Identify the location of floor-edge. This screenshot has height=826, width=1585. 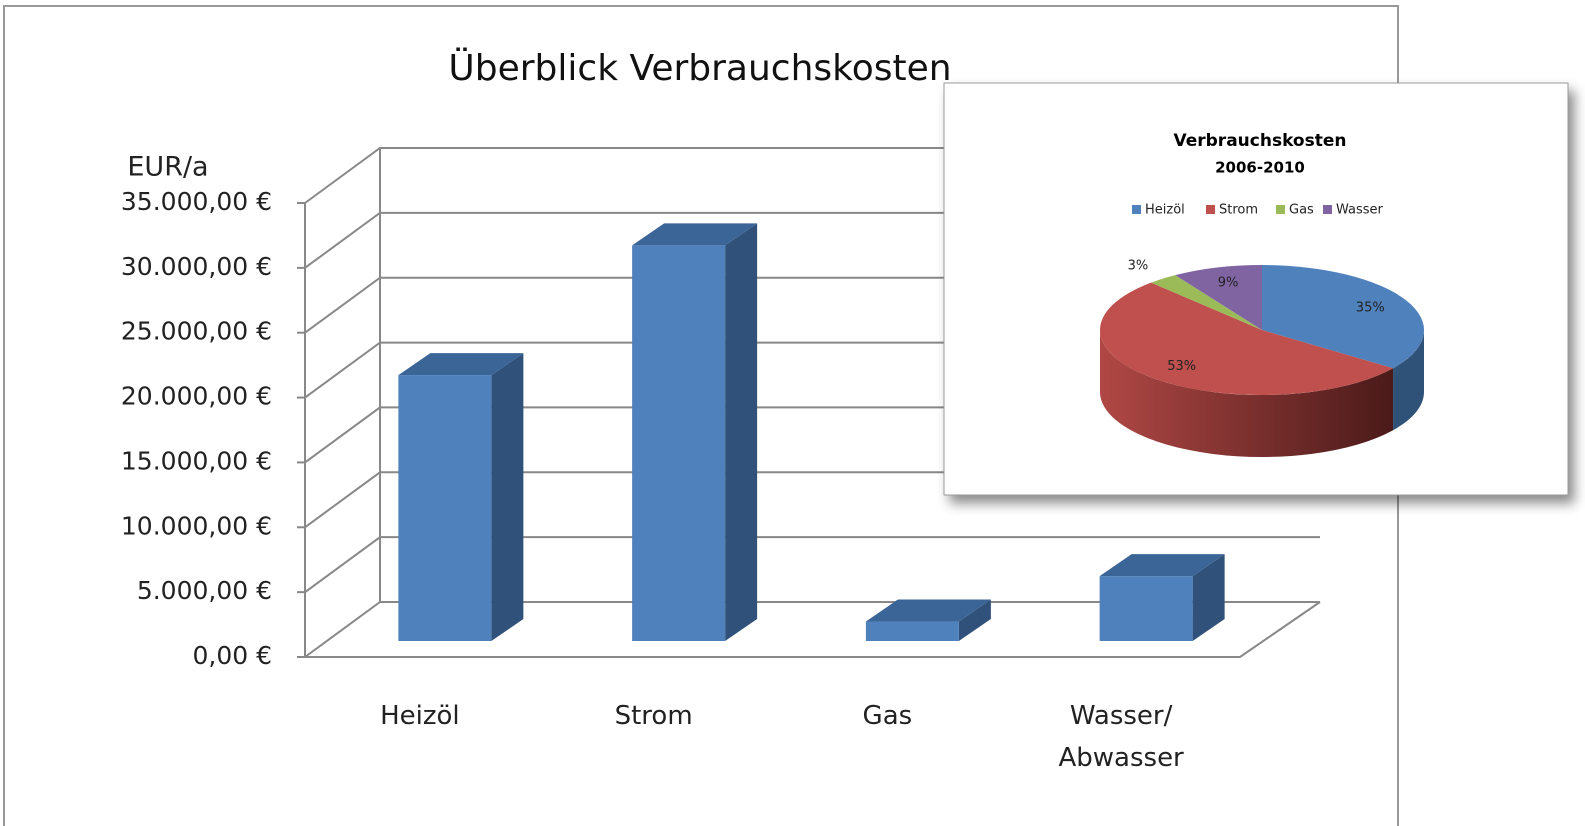
(813, 629).